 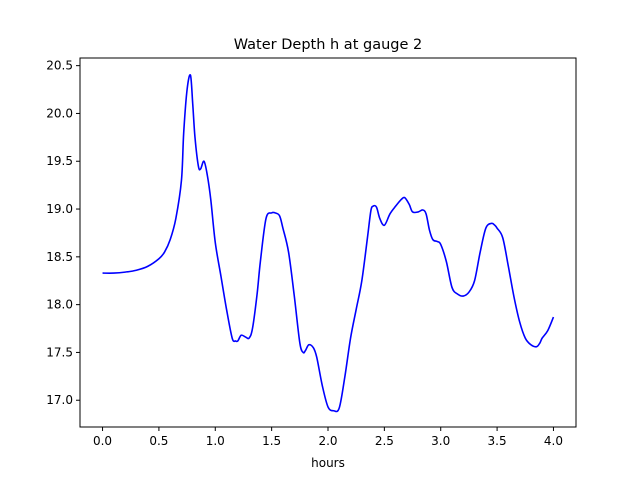 What do you see at coordinates (102, 441) in the screenshot?
I see `x-tick-label: 0.0` at bounding box center [102, 441].